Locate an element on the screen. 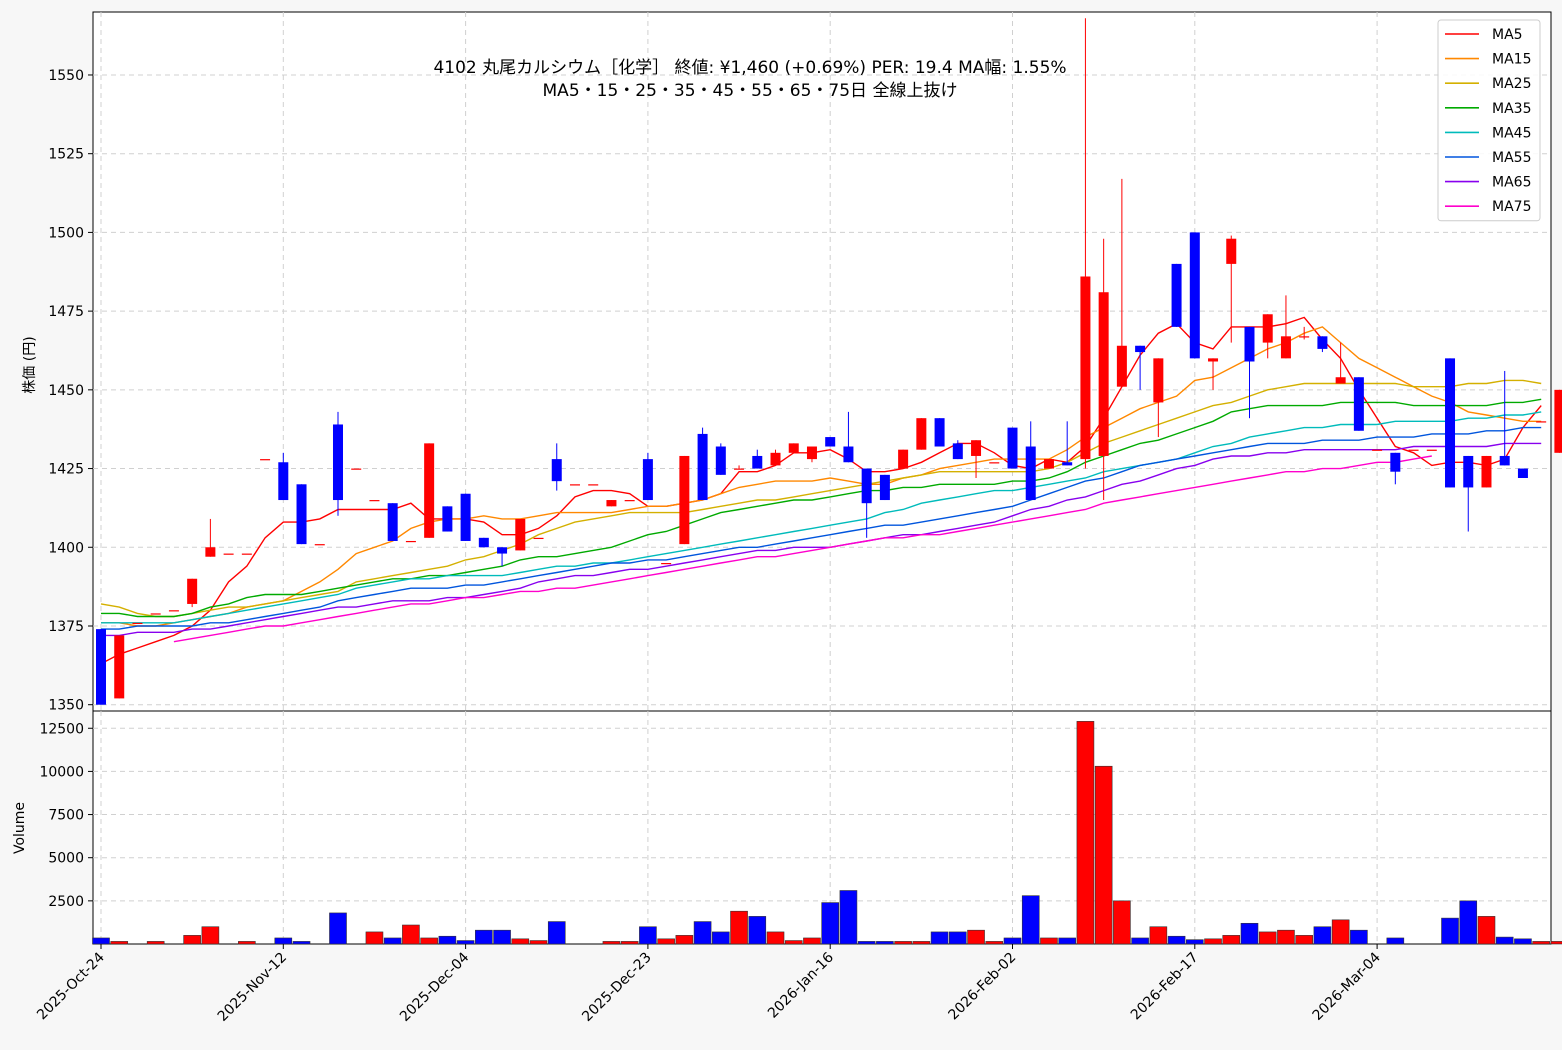 The width and height of the screenshot is (1562, 1050). volume-axis-label: Volume is located at coordinates (20, 828).